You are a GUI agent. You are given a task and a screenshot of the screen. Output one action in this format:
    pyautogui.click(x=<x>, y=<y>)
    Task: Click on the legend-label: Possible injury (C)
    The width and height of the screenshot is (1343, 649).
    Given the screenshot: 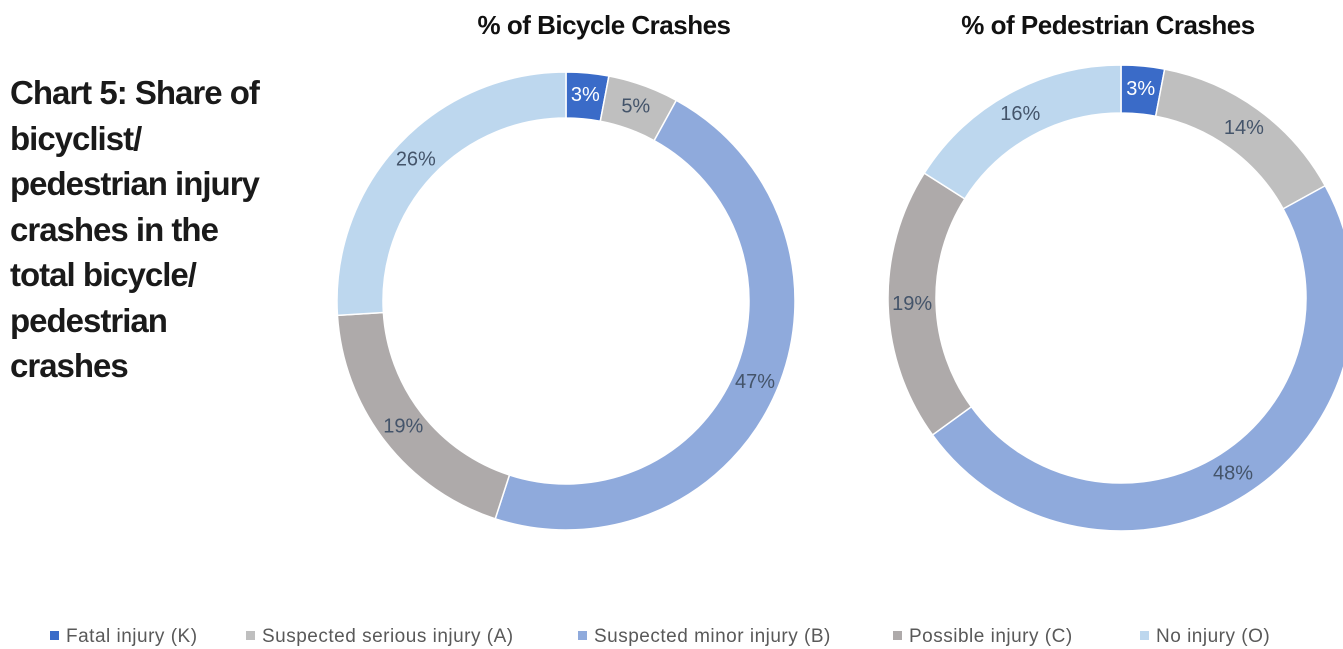 What is the action you would take?
    pyautogui.click(x=991, y=636)
    